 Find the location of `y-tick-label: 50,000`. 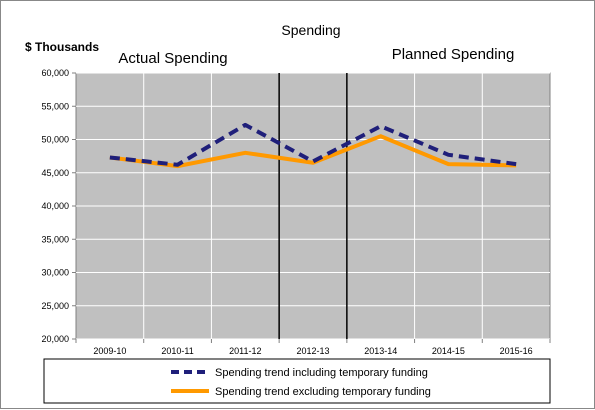

y-tick-label: 50,000 is located at coordinates (55, 140).